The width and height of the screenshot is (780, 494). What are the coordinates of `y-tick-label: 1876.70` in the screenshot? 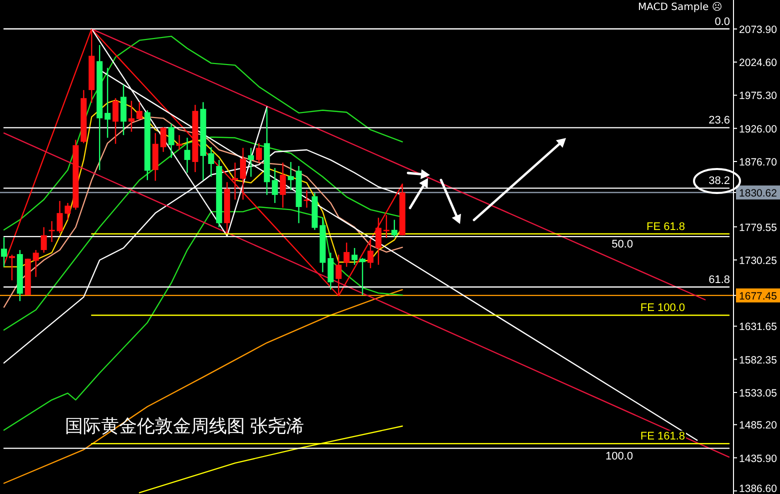 It's located at (758, 162).